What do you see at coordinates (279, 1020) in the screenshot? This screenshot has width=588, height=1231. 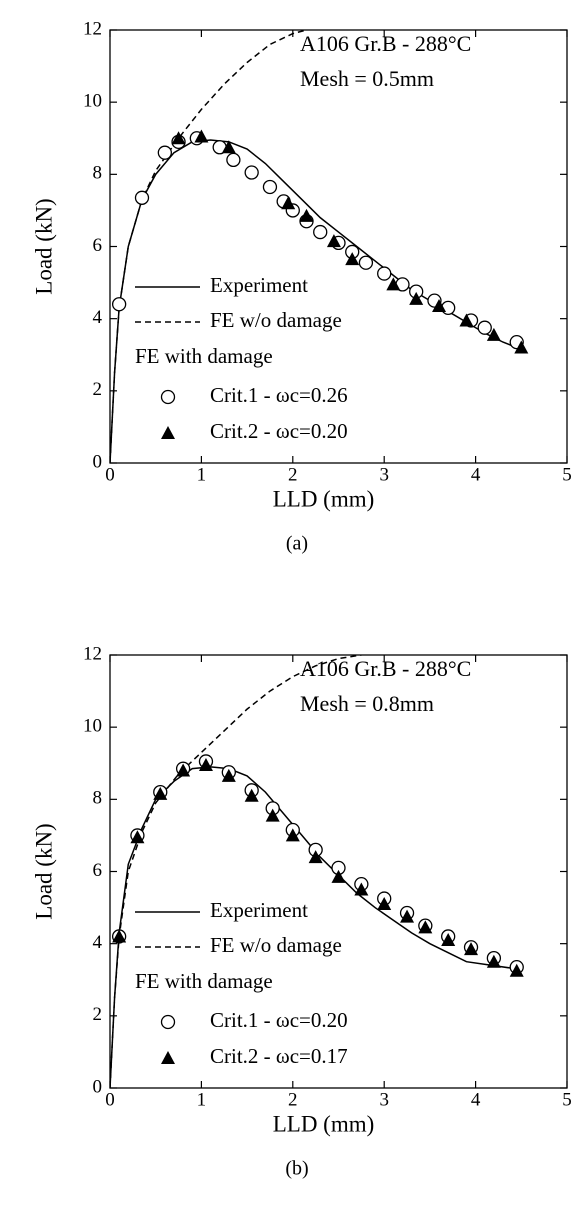 I see `legend-label: Crit.1 - ωc=0.20` at bounding box center [279, 1020].